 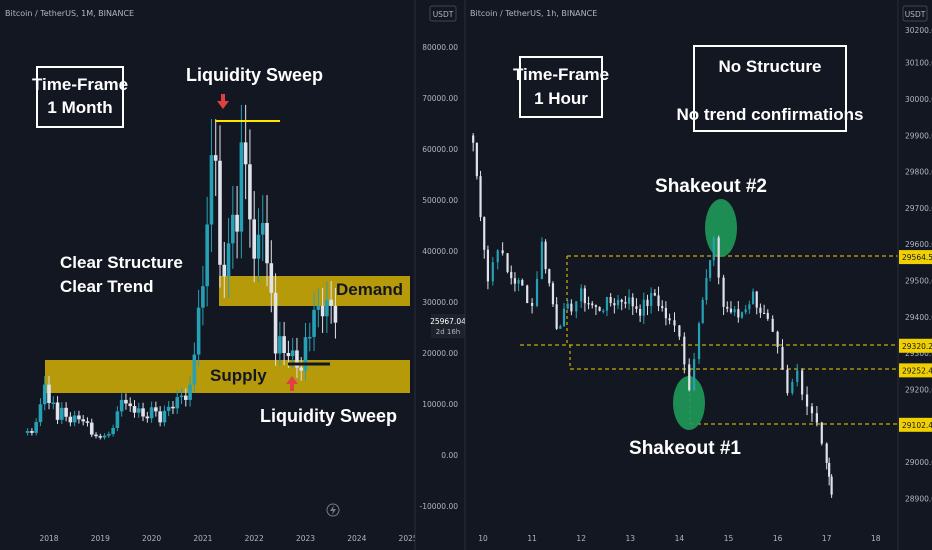 I want to click on left-x-tick: 2025, so click(x=408, y=538).